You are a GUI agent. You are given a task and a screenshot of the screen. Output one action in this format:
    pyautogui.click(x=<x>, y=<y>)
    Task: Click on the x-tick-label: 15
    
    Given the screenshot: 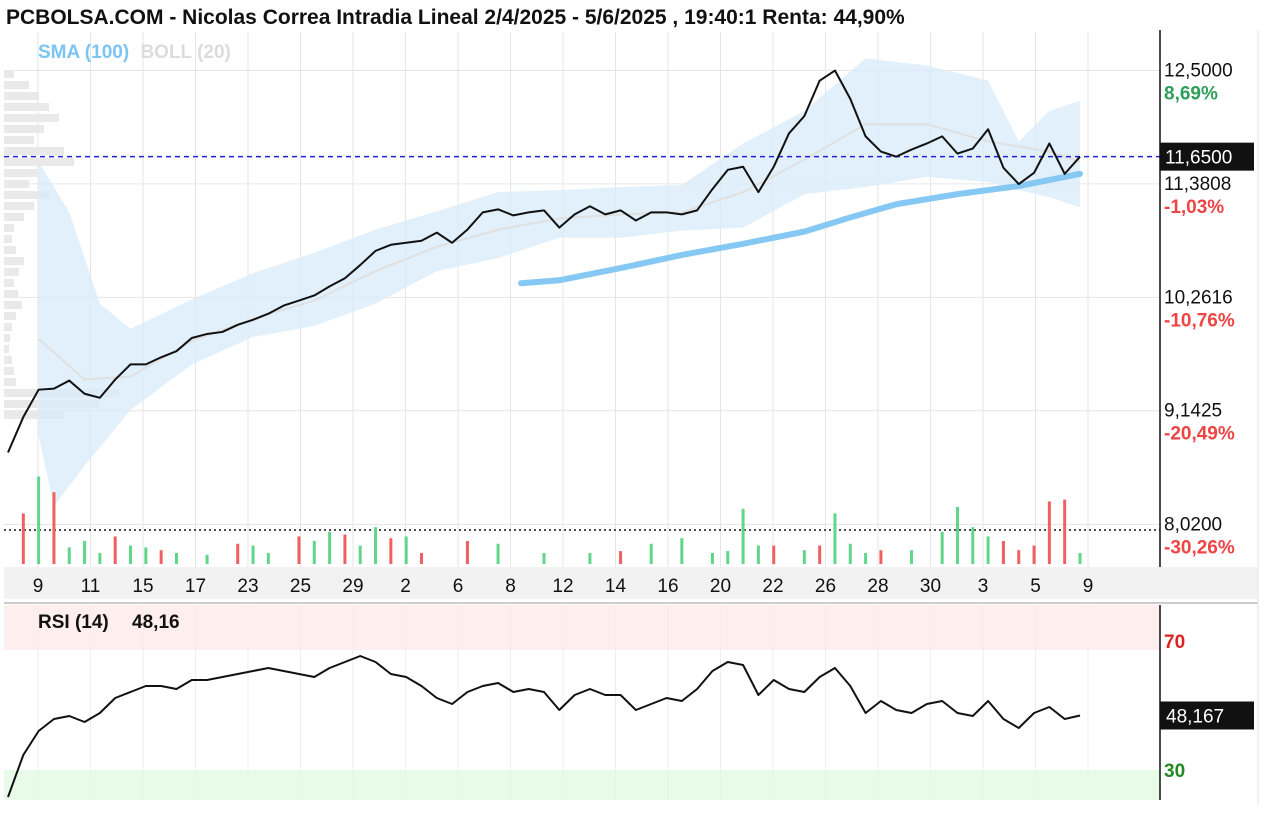 What is the action you would take?
    pyautogui.click(x=142, y=586)
    